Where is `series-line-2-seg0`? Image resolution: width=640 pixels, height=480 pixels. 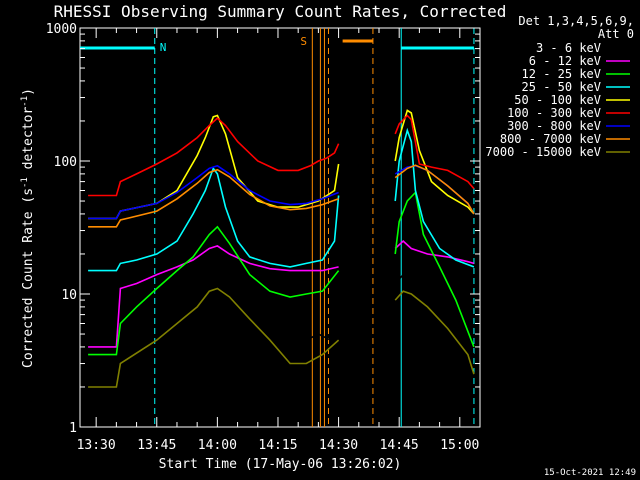
series-line-2-seg0 is located at coordinates (214, 290).